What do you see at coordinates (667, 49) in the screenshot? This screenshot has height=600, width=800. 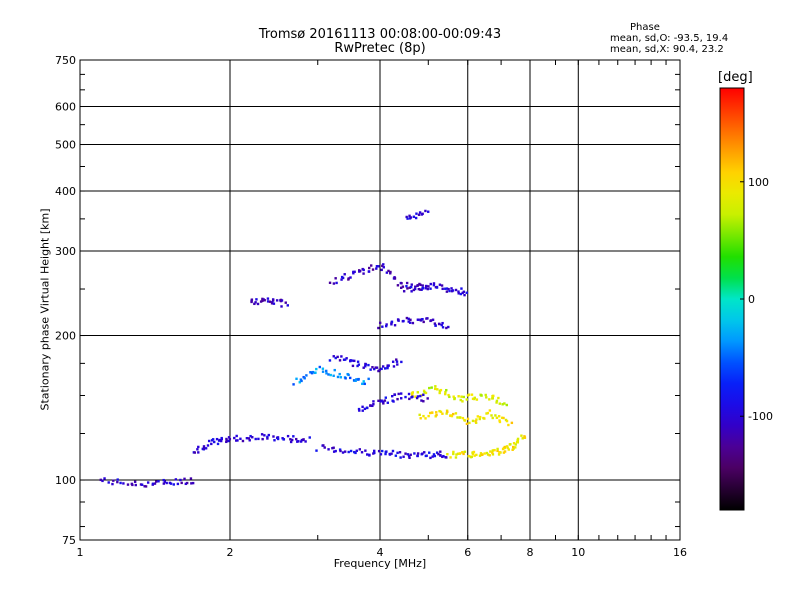 I see `phase-box-x: mean, sd,X: 90.4, 23.2` at bounding box center [667, 49].